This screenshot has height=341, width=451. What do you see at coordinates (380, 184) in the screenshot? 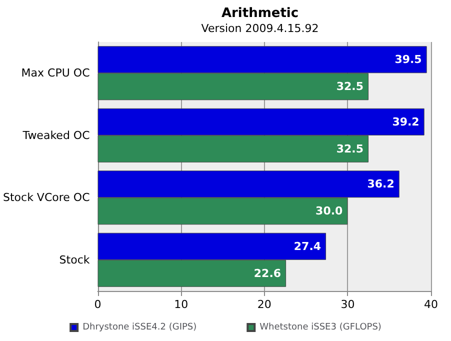
I see `data-label: 36.2` at bounding box center [380, 184].